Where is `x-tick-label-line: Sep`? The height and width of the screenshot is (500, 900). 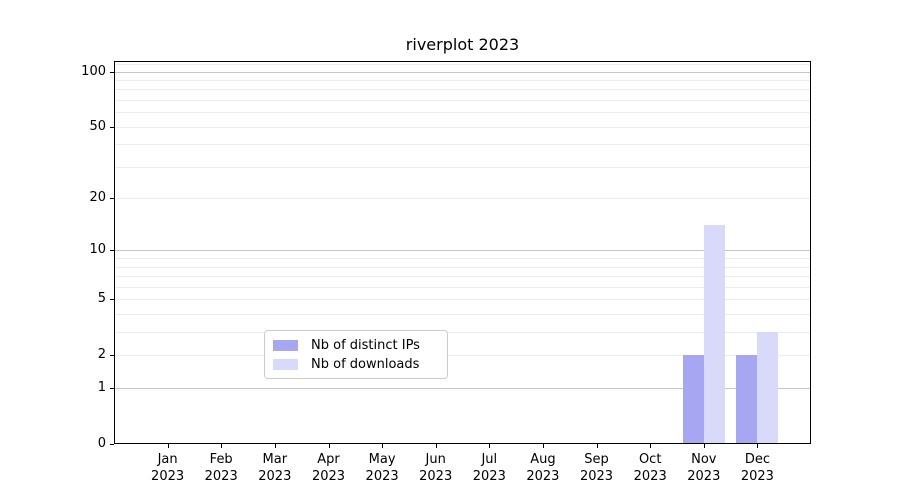
x-tick-label-line: Sep is located at coordinates (596, 459).